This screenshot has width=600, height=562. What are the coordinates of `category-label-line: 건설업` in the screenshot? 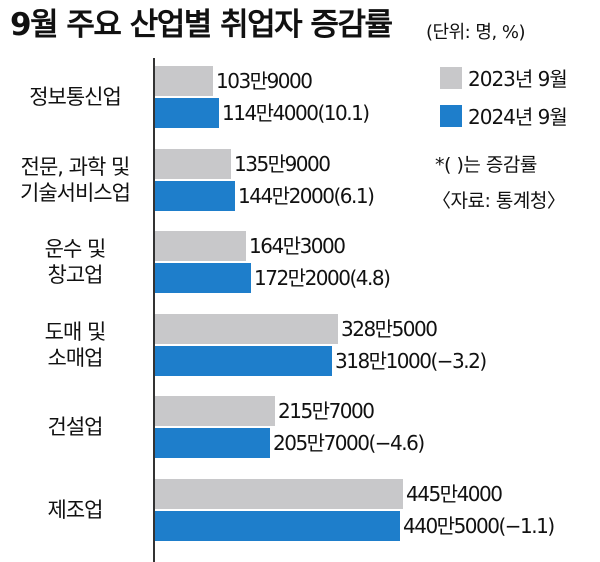 It's located at (75, 427).